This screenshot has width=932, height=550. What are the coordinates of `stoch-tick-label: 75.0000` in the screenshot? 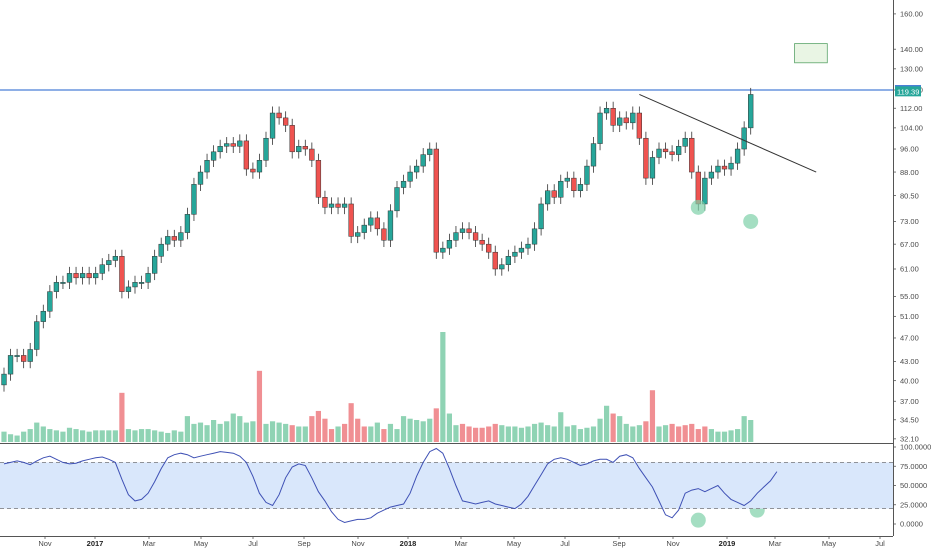 It's located at (913, 466).